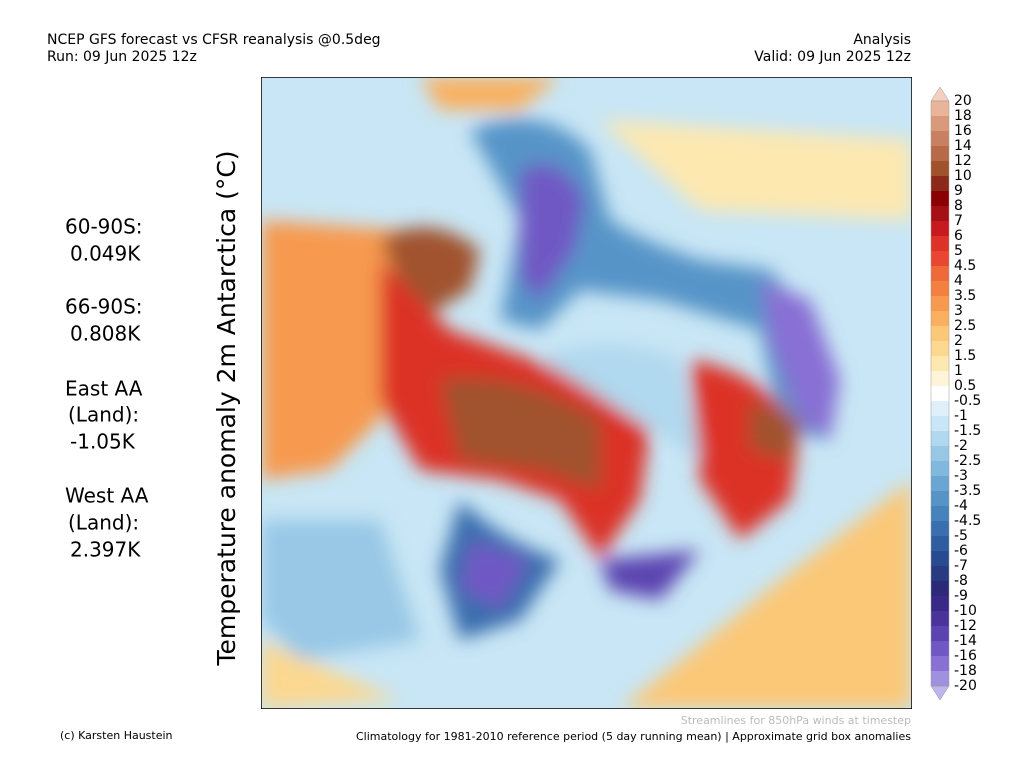 This screenshot has height=772, width=1024. Describe the element at coordinates (958, 251) in the screenshot. I see `colorbar-label: 5` at that location.